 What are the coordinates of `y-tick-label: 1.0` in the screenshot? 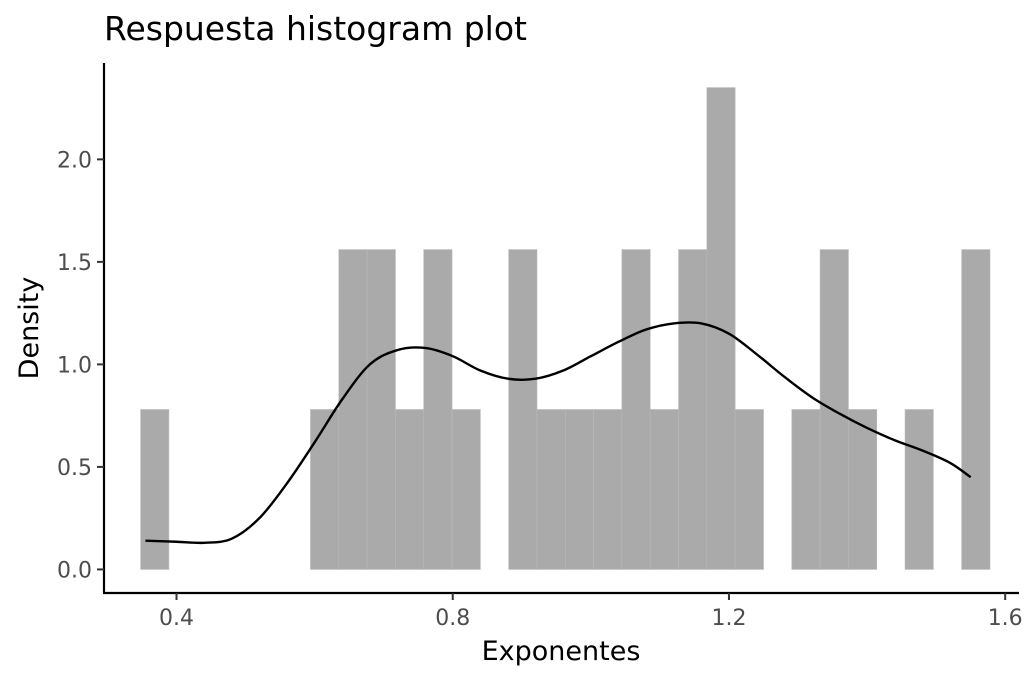 It's located at (74, 365).